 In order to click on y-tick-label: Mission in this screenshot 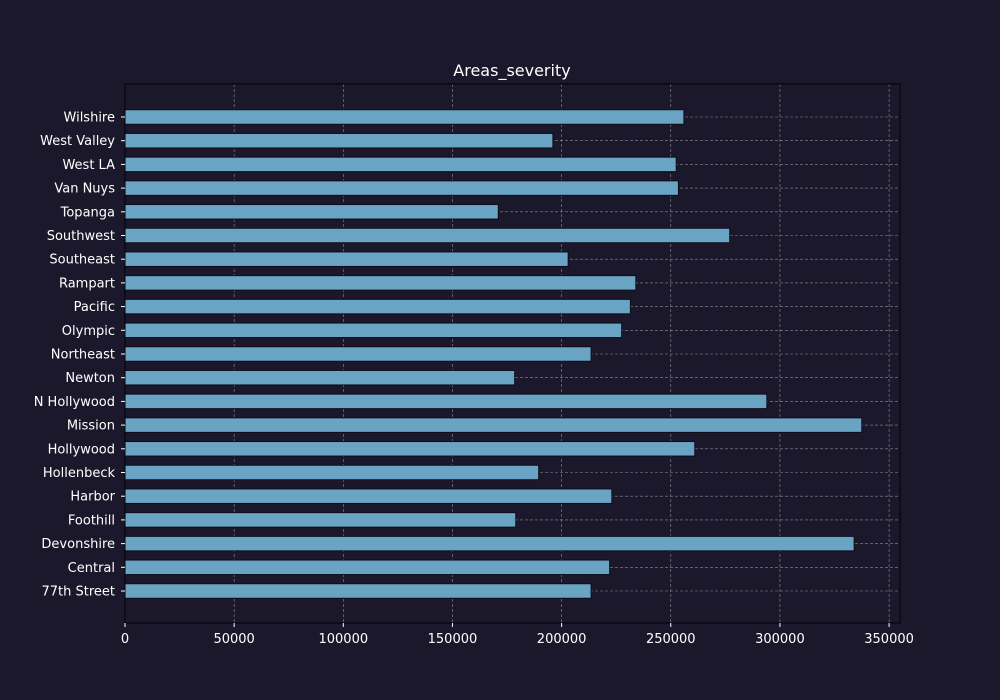, I will do `click(91, 426)`.